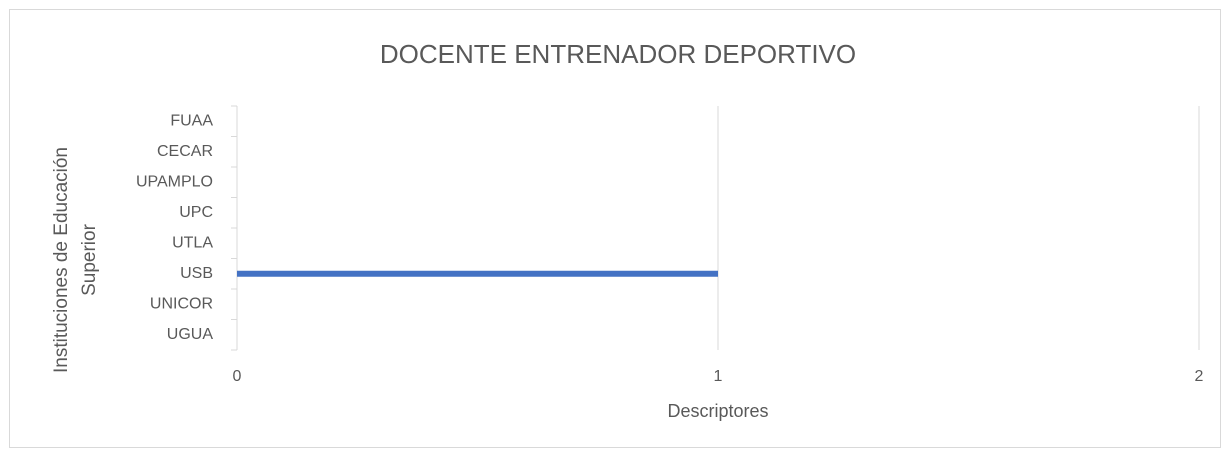 The width and height of the screenshot is (1231, 458). What do you see at coordinates (75, 260) in the screenshot?
I see `y-axis-label: Instituciones de Educación Superior` at bounding box center [75, 260].